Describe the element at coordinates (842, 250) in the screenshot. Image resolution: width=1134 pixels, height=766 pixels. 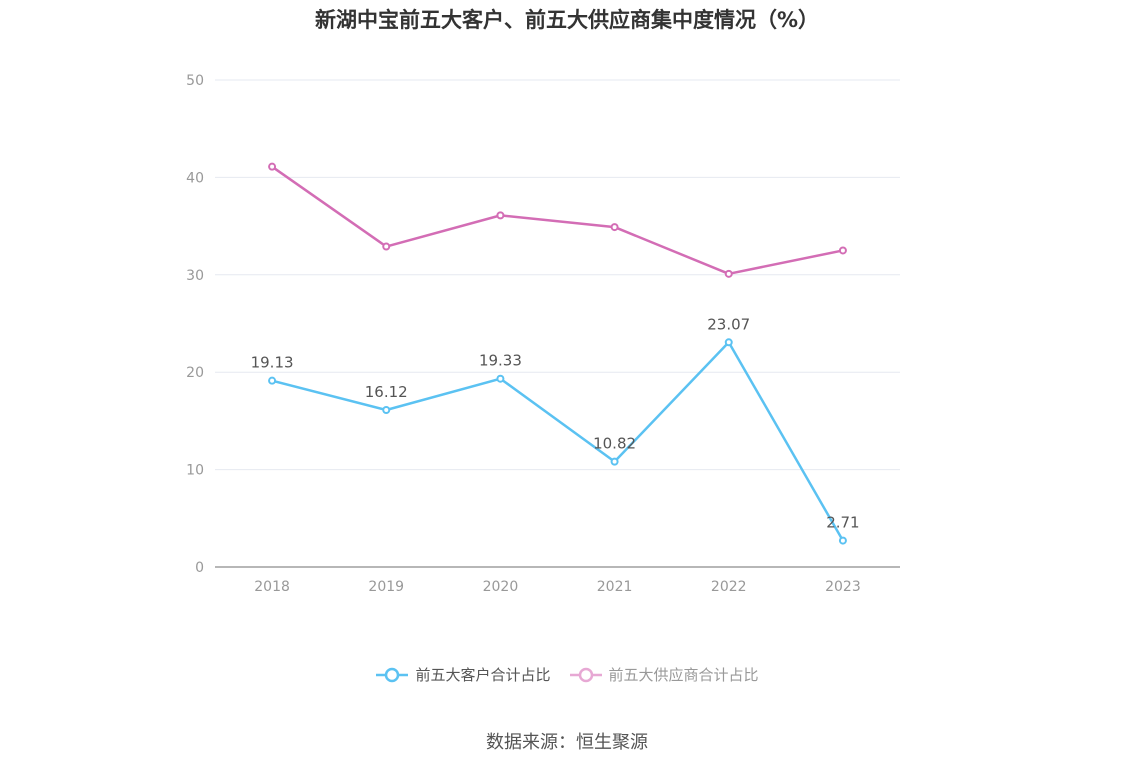
I see `data-point-suppliers-2023` at that location.